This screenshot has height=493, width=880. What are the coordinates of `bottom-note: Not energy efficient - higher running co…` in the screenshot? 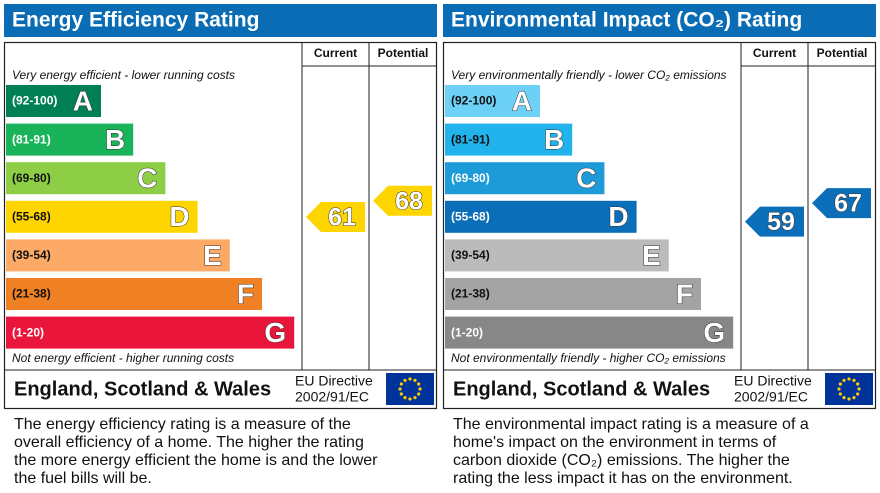 It's located at (123, 358).